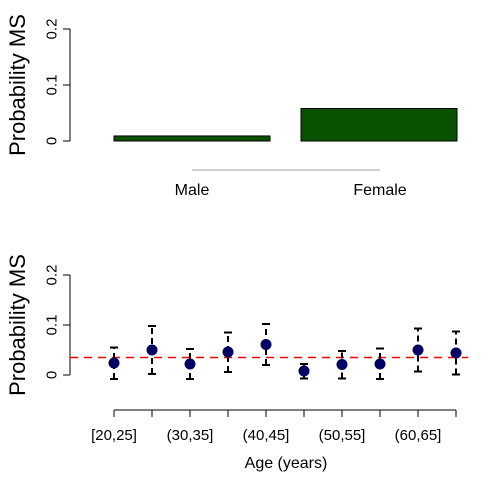  I want to click on age-y-label: Probability MS, so click(17, 325).